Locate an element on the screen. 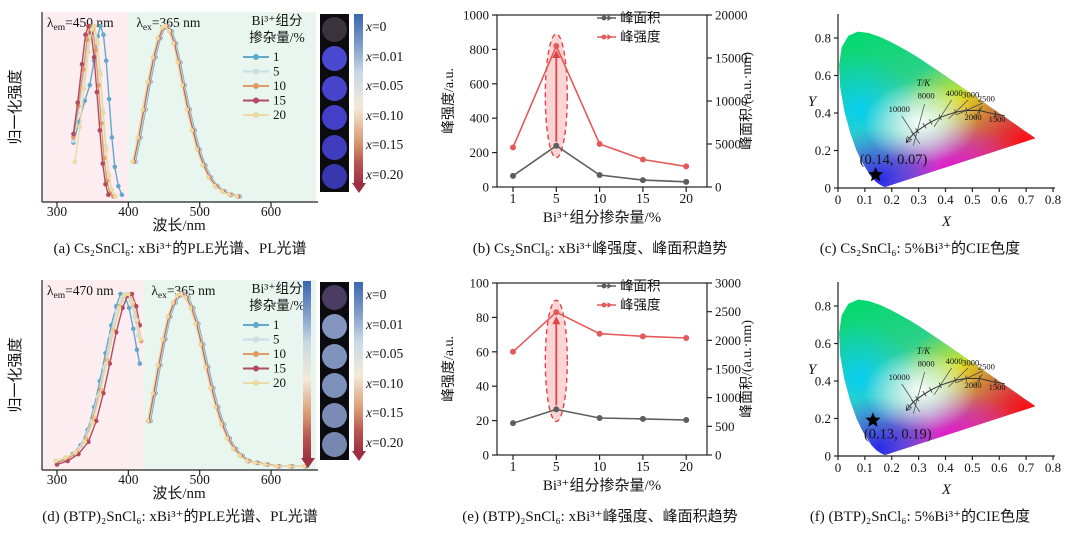  right-axis-label: 峰面积/(a.u.·nm) is located at coordinates (747, 101).